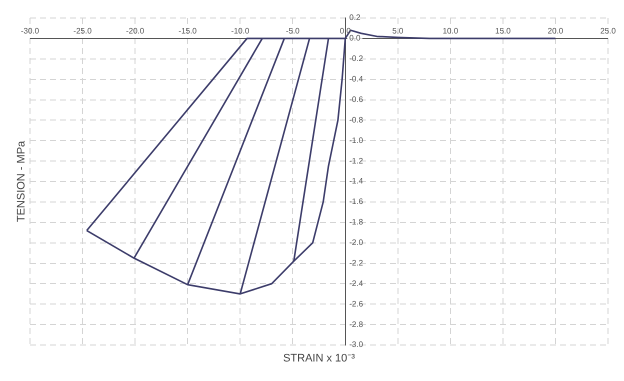 The image size is (624, 381). I want to click on y-tick-label: -2.4, so click(356, 283).